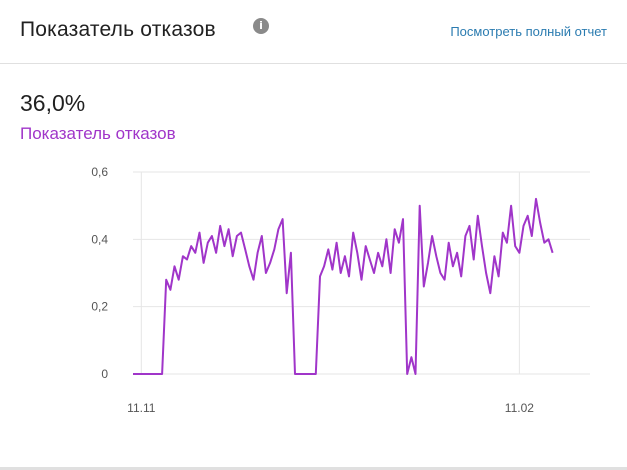 The image size is (627, 470). I want to click on card-title: Показатель отказов, so click(118, 29).